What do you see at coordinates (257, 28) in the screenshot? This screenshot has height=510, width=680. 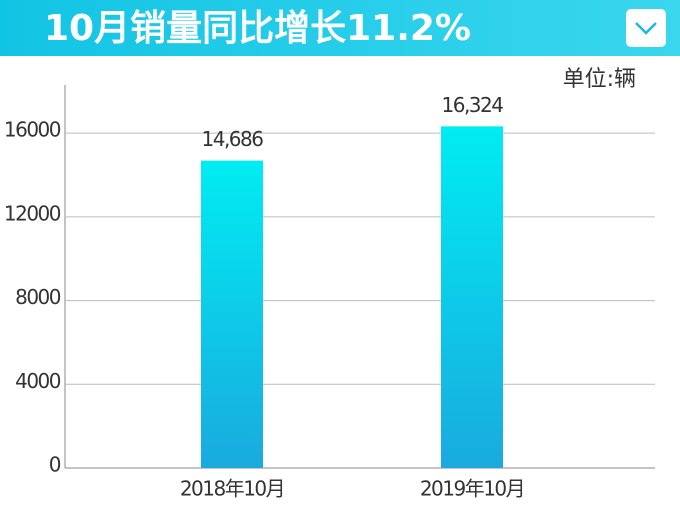 I see `chart-title: 10月销量同比增长11.2%` at bounding box center [257, 28].